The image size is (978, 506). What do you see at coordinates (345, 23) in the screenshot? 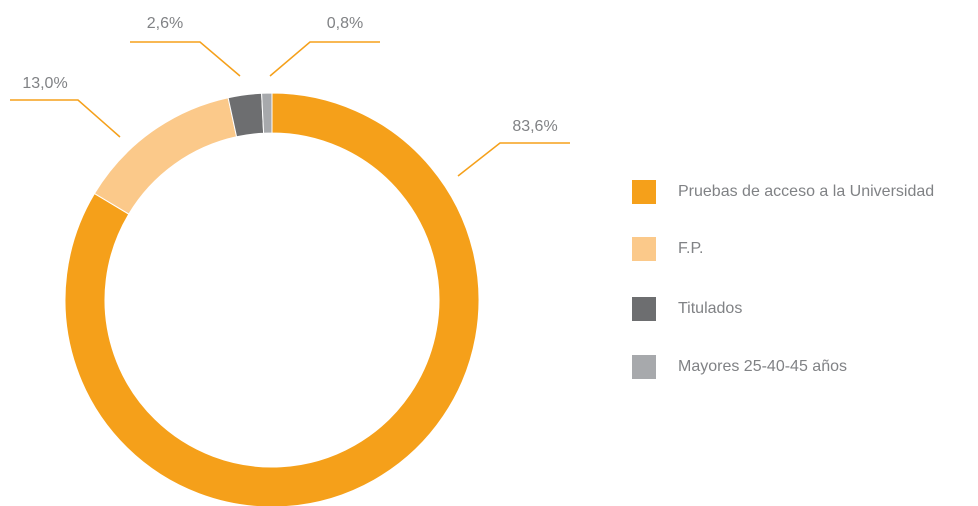
I see `data-label: 0,8%` at bounding box center [345, 23].